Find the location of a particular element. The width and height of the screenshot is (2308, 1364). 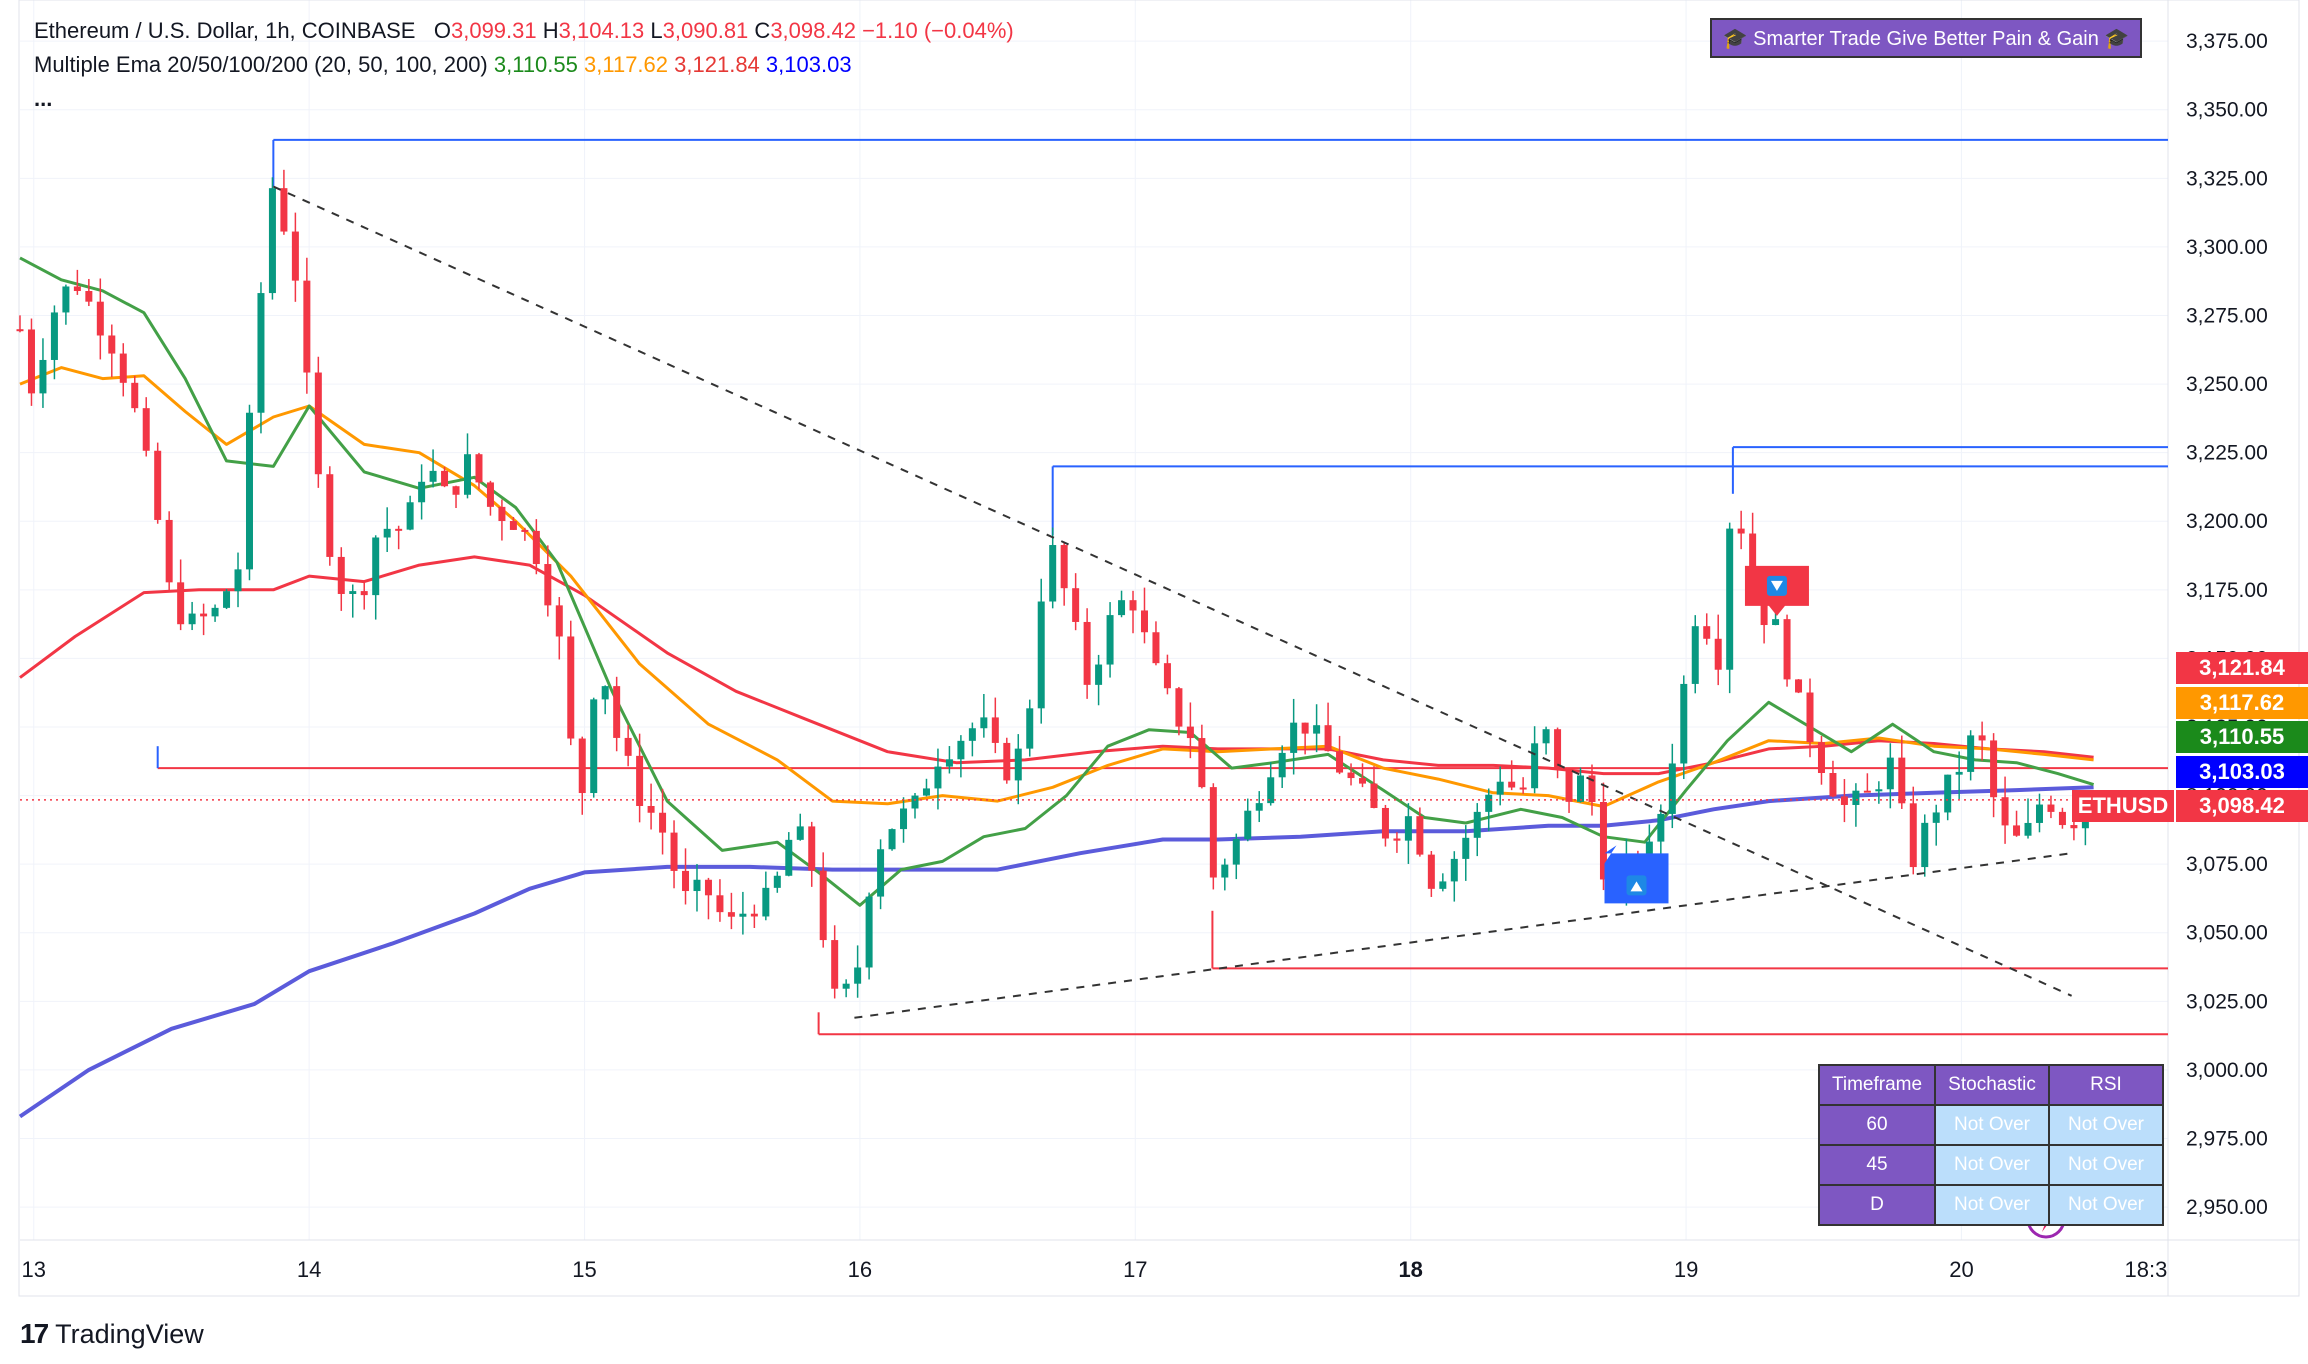

y-tick-label: 3,050.00 is located at coordinates (2227, 933).